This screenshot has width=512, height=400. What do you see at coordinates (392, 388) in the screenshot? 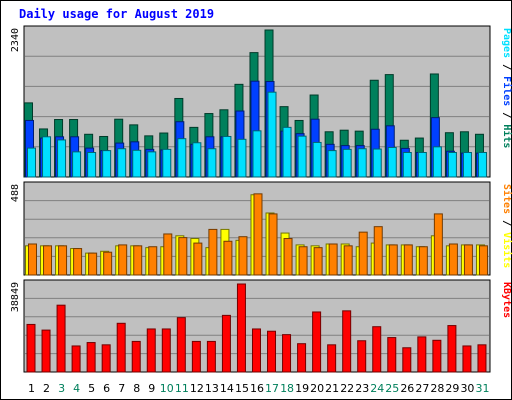
I see `day-label-25: 25` at bounding box center [392, 388].